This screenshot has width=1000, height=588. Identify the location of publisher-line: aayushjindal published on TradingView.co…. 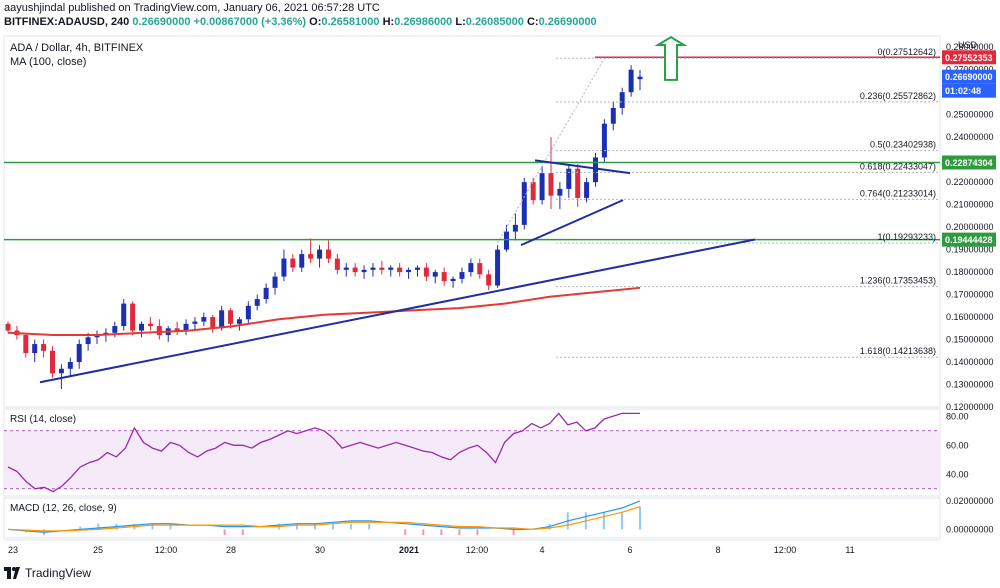
(192, 8).